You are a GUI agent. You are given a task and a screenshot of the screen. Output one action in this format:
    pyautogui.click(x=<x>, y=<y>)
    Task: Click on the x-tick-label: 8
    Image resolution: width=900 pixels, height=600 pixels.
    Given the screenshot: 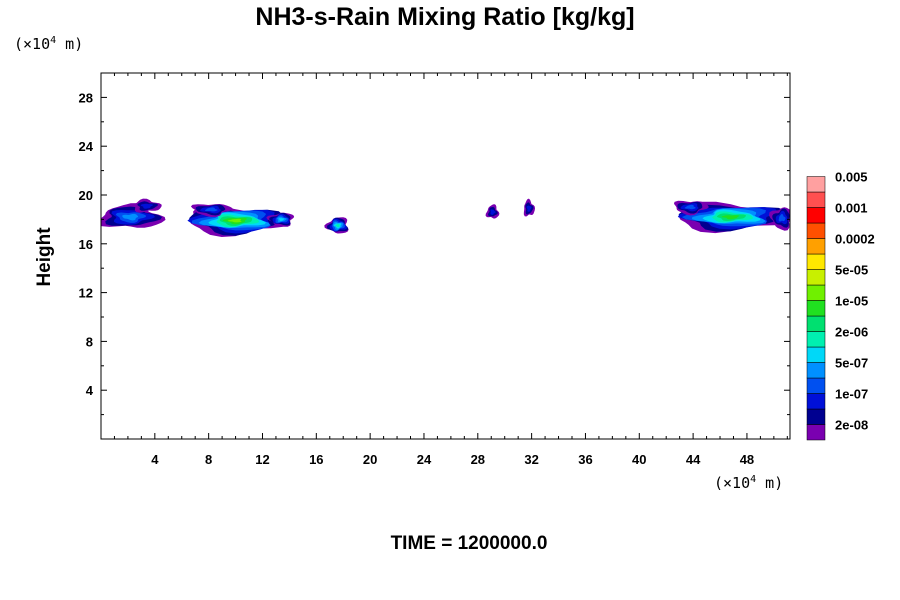 What is the action you would take?
    pyautogui.click(x=208, y=459)
    